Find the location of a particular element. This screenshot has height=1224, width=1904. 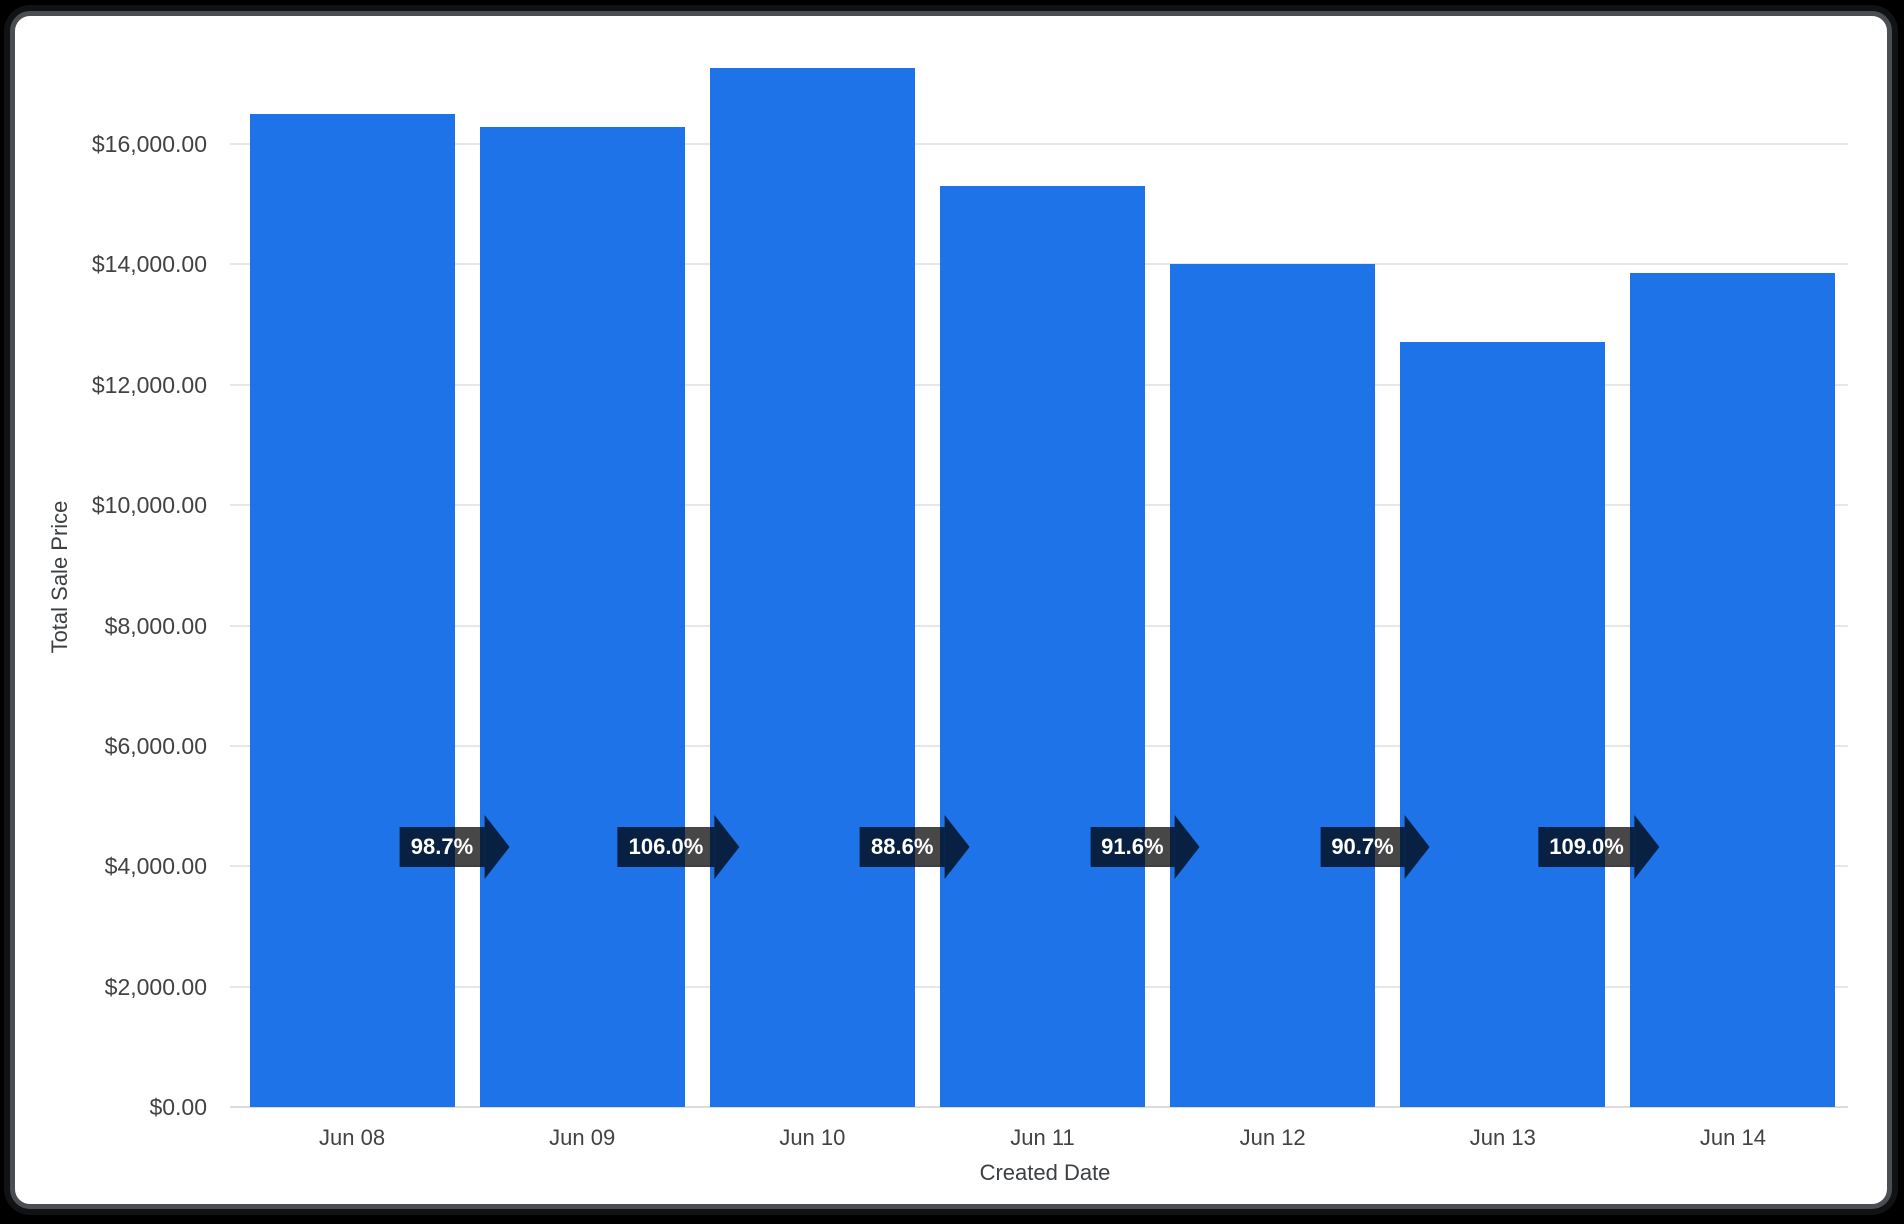

x-axis-baseline is located at coordinates (1039, 1107).